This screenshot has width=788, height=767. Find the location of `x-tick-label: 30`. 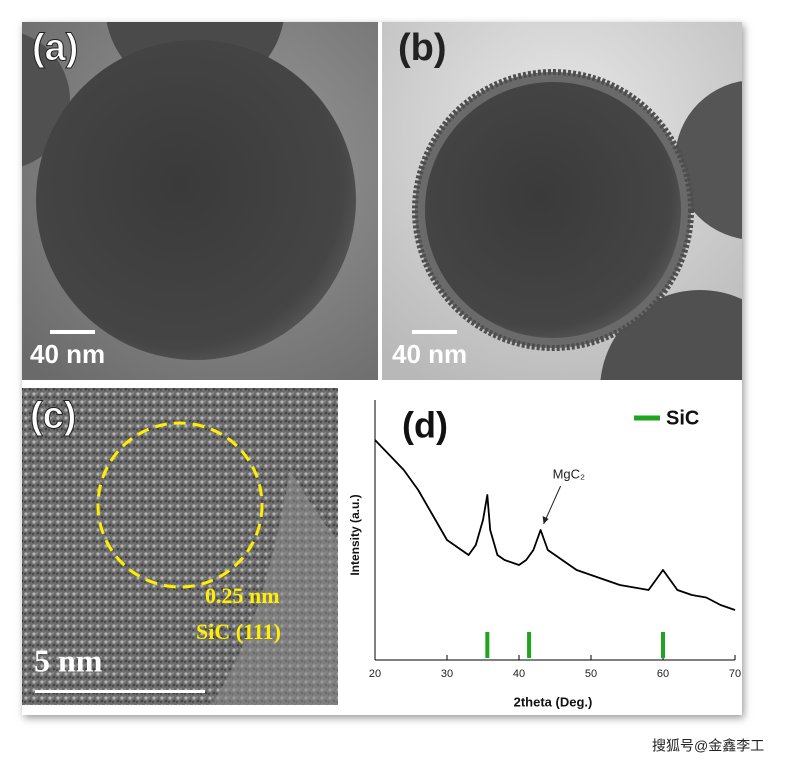

x-tick-label: 30 is located at coordinates (447, 674).